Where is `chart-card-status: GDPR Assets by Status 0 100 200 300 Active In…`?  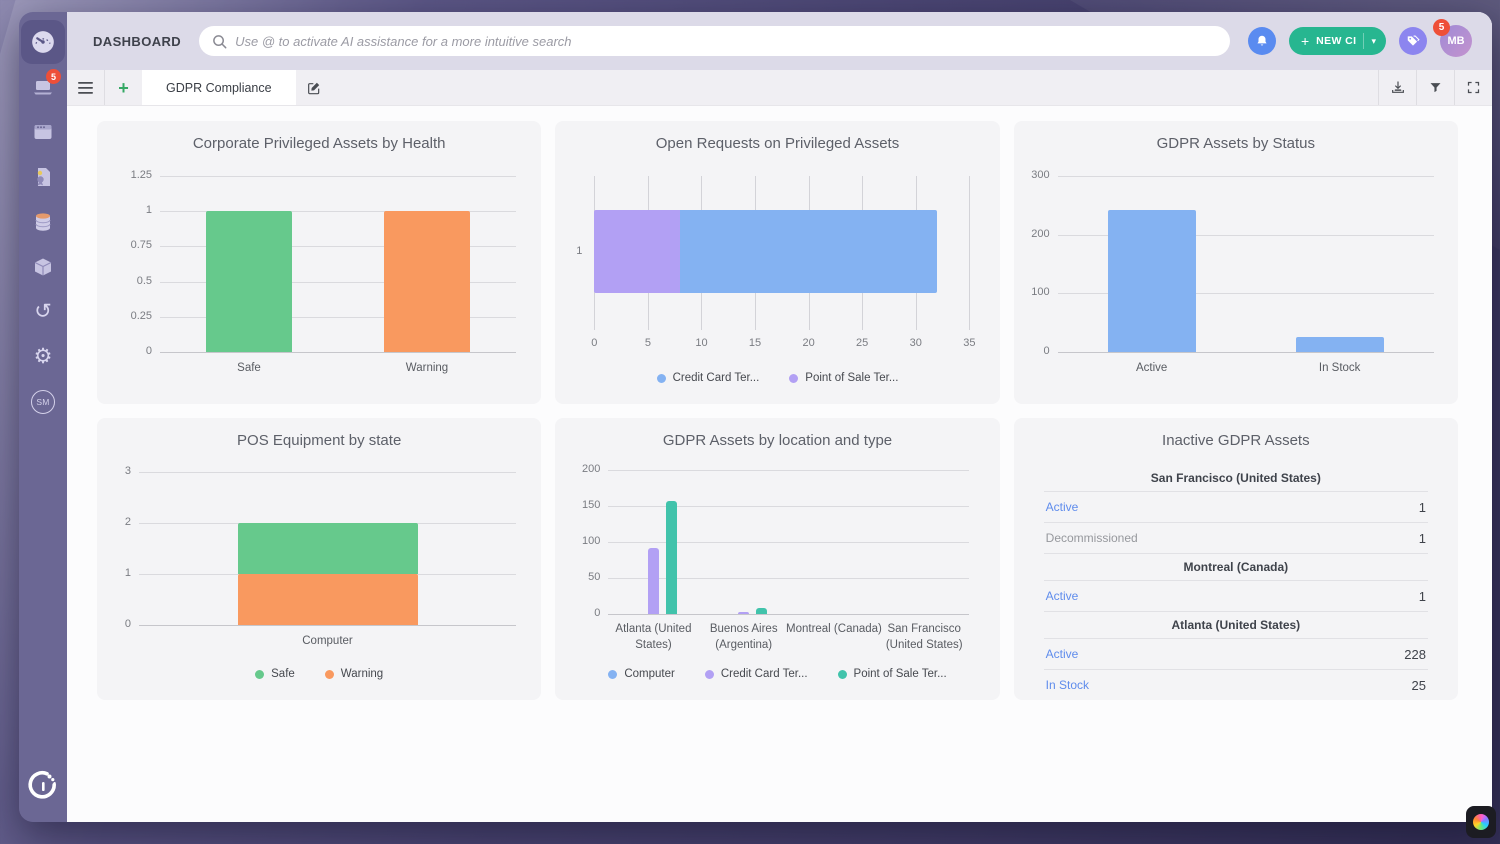 chart-card-status: GDPR Assets by Status 0 100 200 300 Active In… is located at coordinates (1235, 262).